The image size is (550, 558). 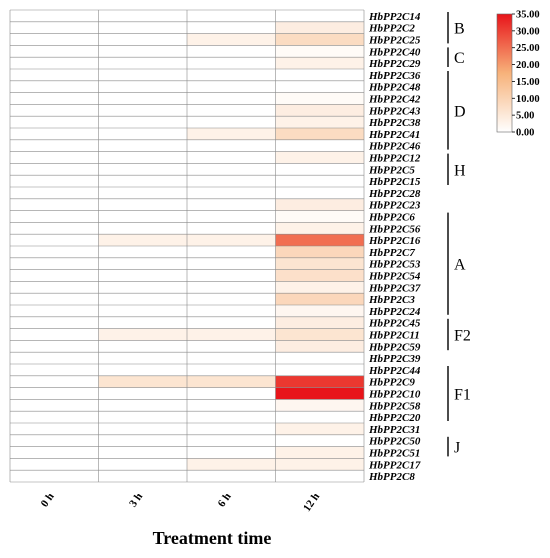 I want to click on row-label: HbPP2C53, so click(x=394, y=265).